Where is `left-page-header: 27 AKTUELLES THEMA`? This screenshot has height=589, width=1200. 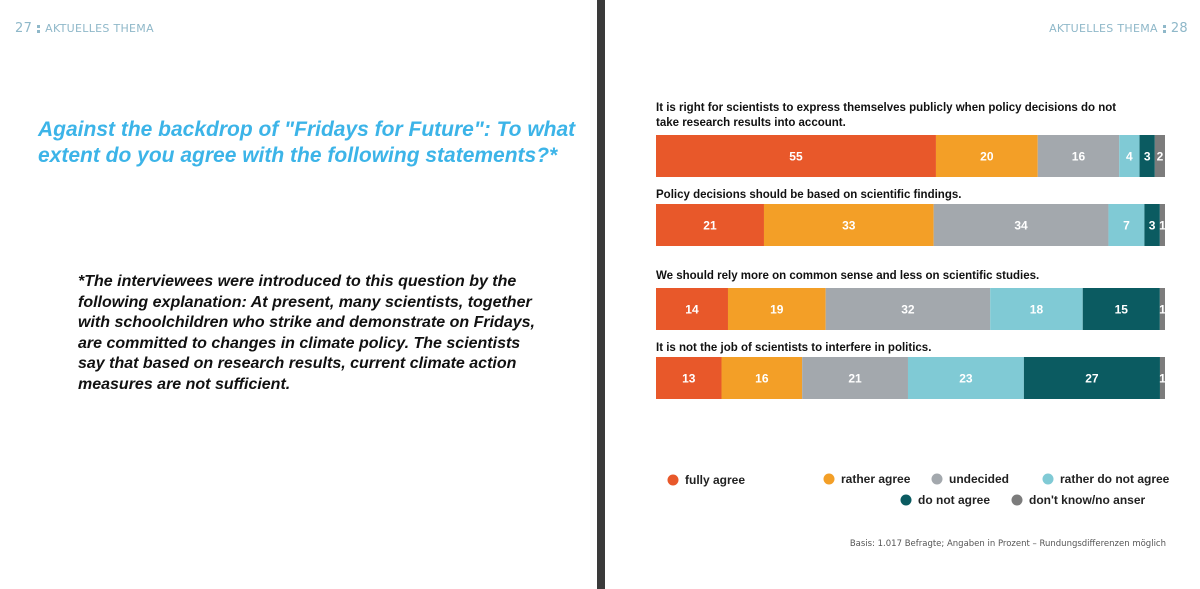 left-page-header: 27 AKTUELLES THEMA is located at coordinates (84, 28).